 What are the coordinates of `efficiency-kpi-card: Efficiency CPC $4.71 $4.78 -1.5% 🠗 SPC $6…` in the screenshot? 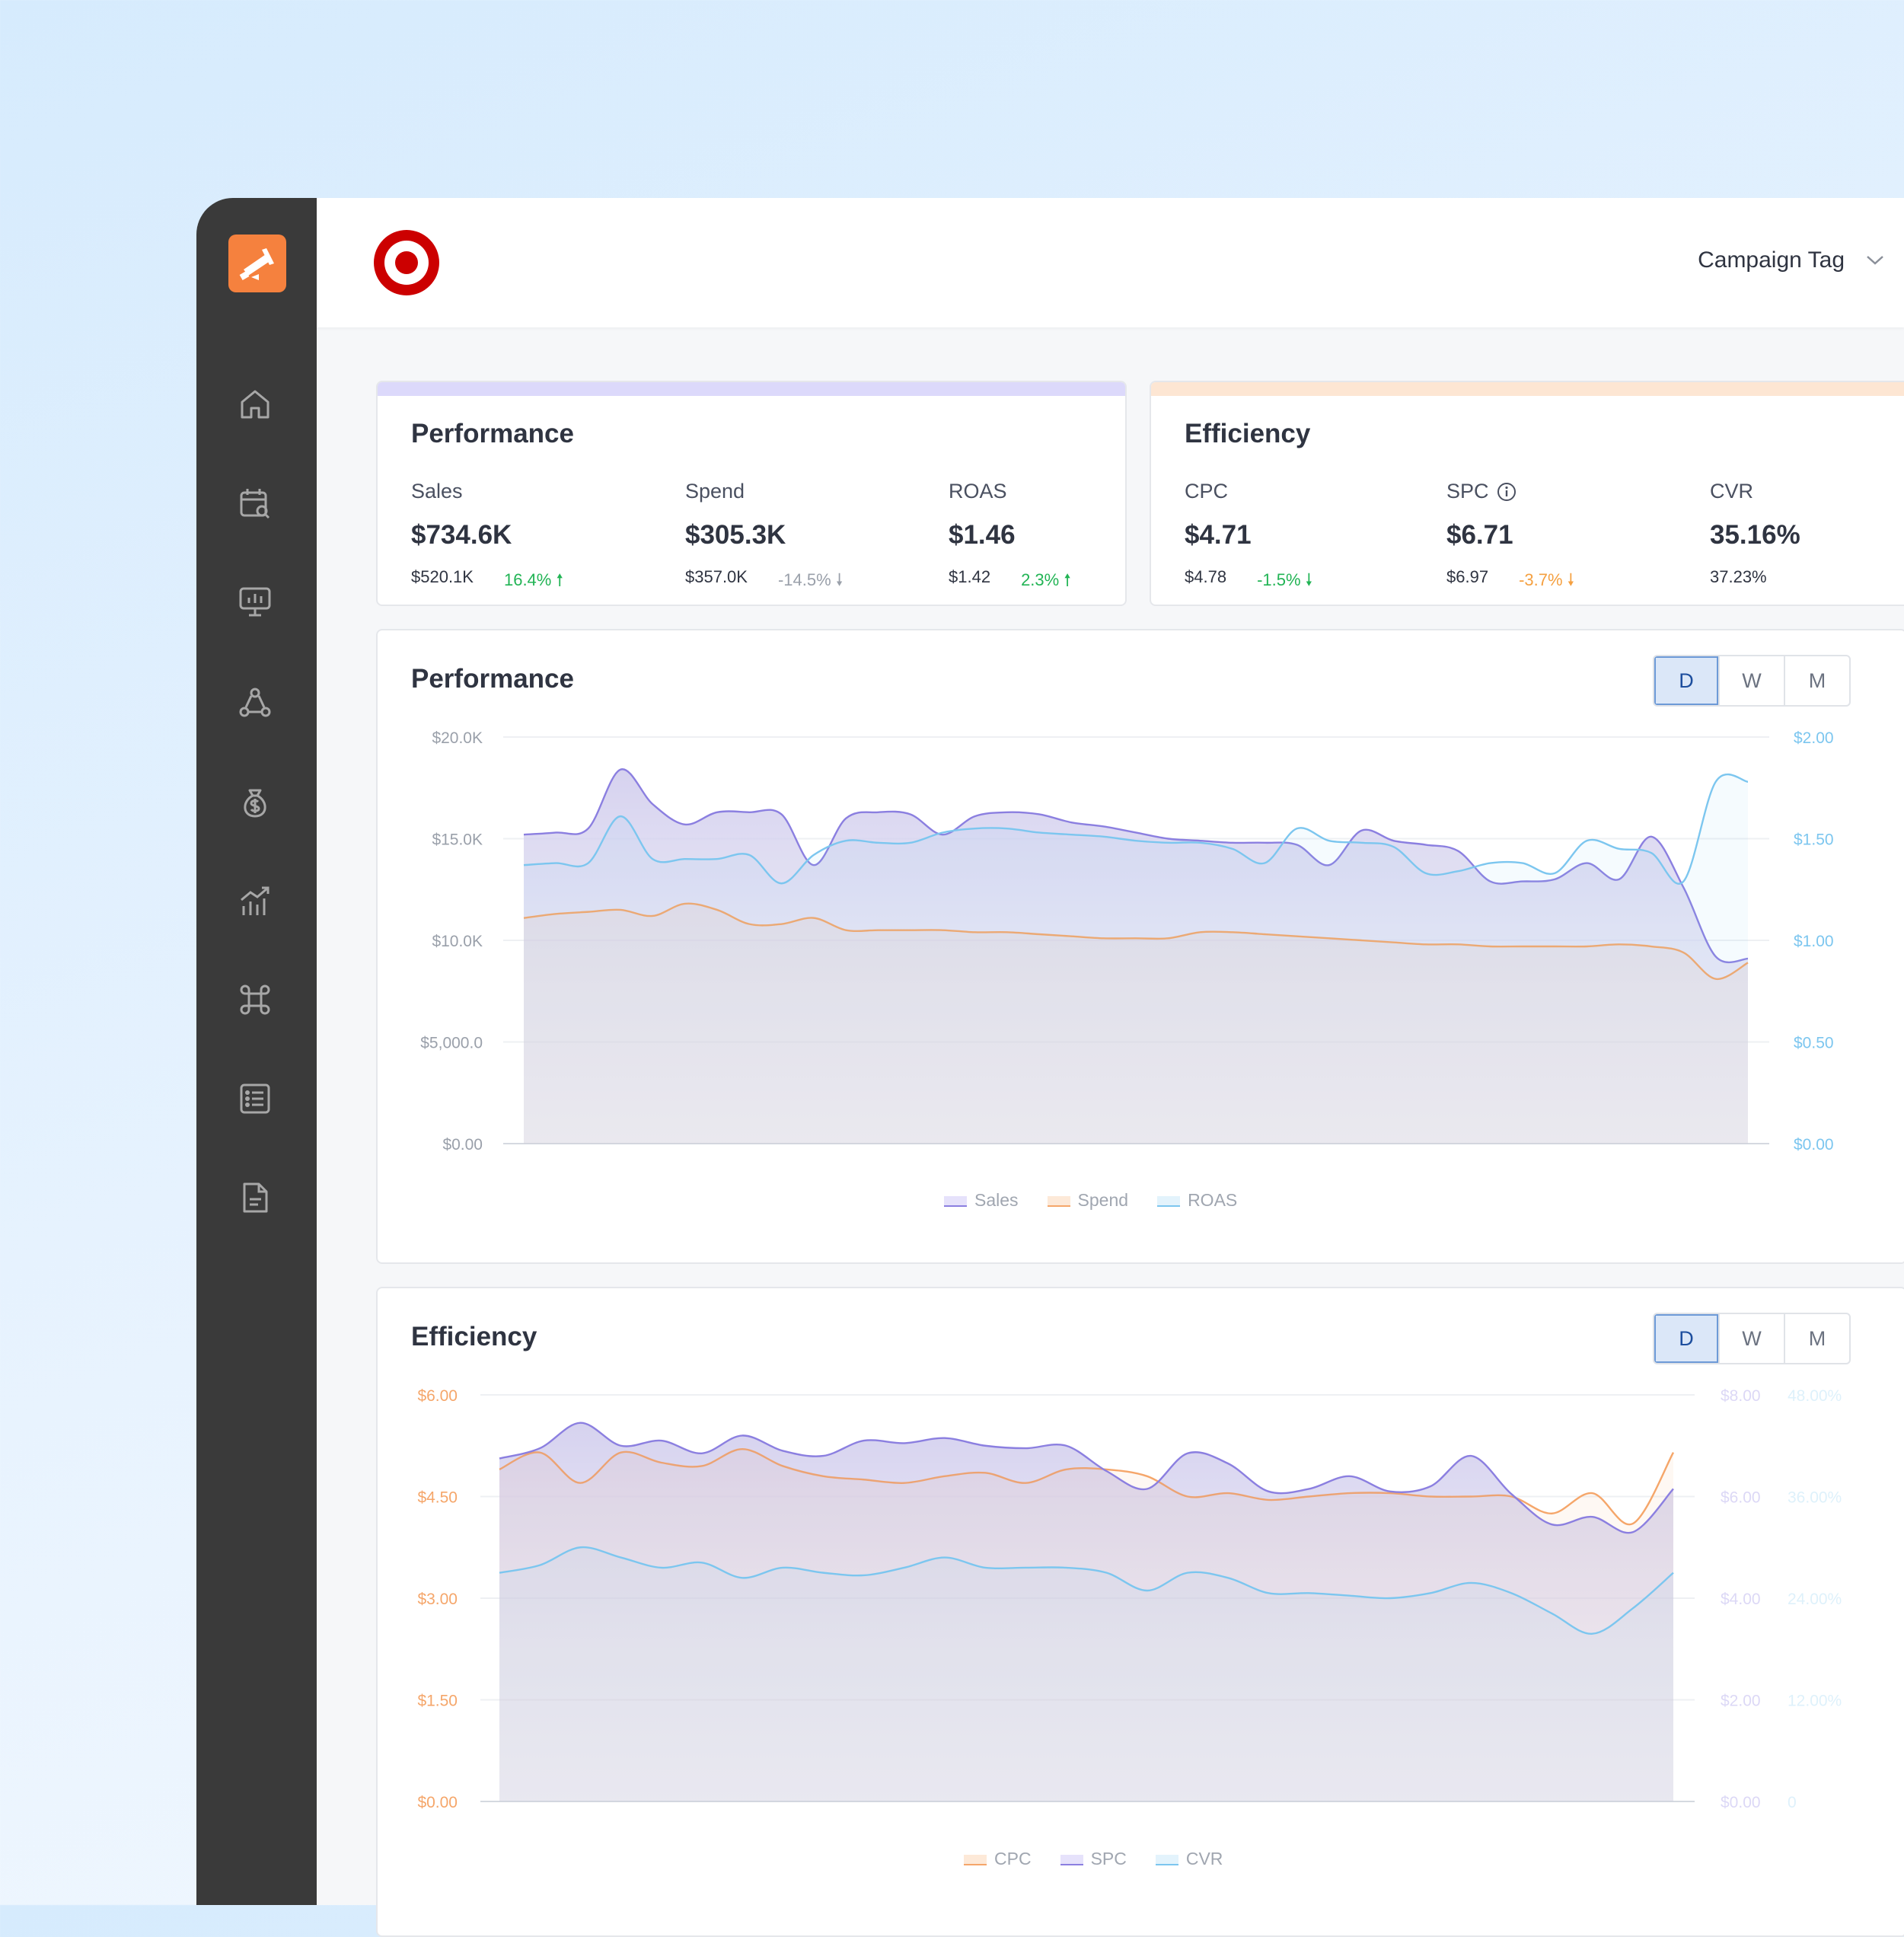 It's located at (1527, 493).